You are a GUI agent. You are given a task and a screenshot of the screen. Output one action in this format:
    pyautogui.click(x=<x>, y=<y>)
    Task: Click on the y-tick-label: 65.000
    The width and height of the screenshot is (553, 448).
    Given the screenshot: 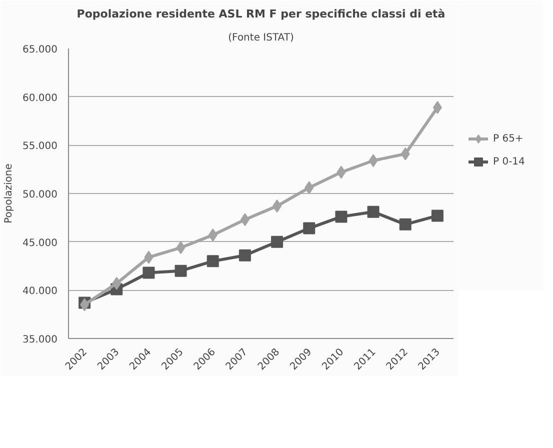 What is the action you would take?
    pyautogui.click(x=40, y=50)
    